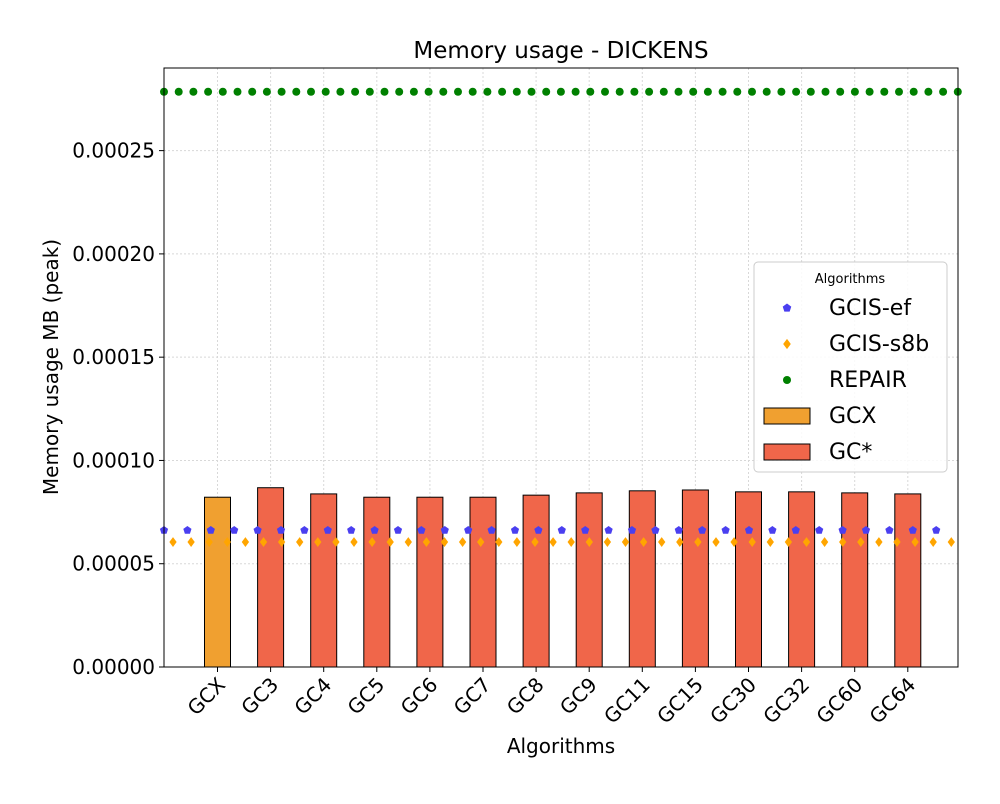 This screenshot has width=1000, height=804. I want to click on bar-gc32, so click(802, 579).